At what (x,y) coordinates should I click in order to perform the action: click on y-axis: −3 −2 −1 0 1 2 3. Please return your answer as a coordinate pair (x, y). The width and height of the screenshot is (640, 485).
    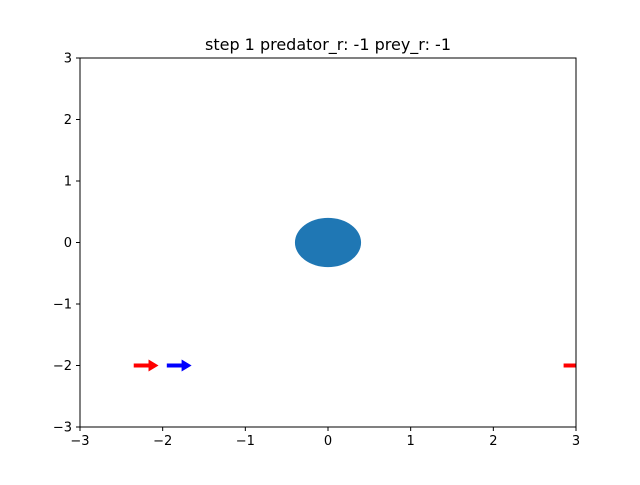
    Looking at the image, I should click on (66, 244).